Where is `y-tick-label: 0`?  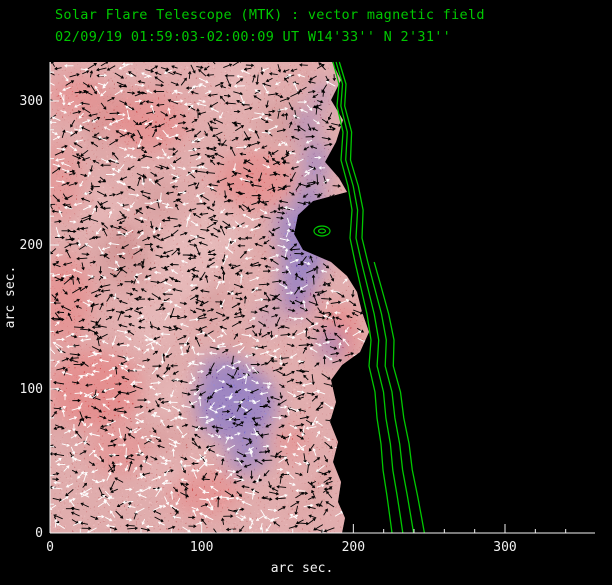 y-tick-label: 0 is located at coordinates (39, 533).